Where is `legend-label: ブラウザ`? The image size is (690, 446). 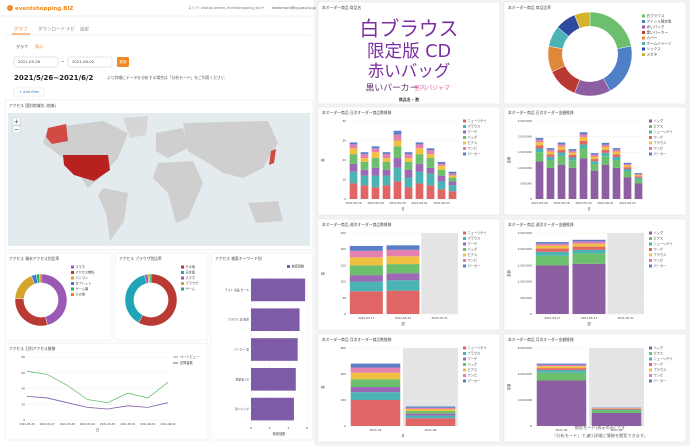
legend-label: ブラウザ is located at coordinates (193, 283).